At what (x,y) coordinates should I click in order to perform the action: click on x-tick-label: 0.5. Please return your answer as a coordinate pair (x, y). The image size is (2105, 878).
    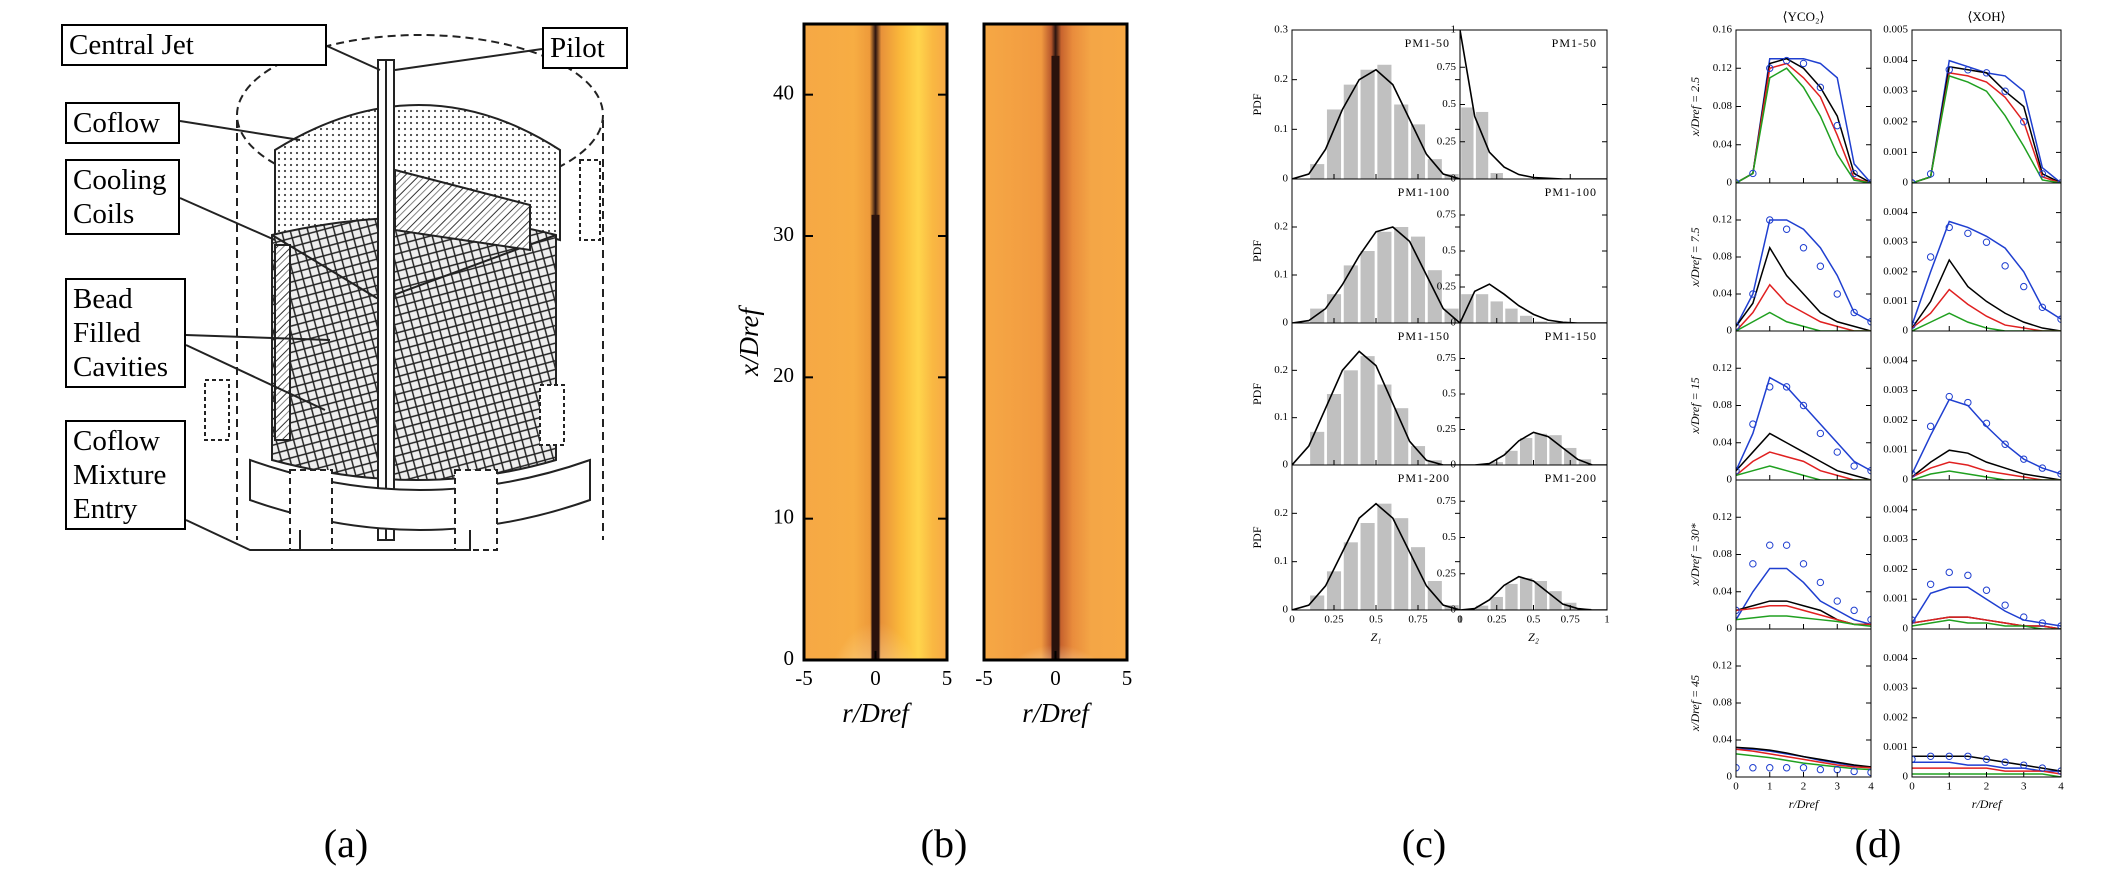
    Looking at the image, I should click on (1376, 620).